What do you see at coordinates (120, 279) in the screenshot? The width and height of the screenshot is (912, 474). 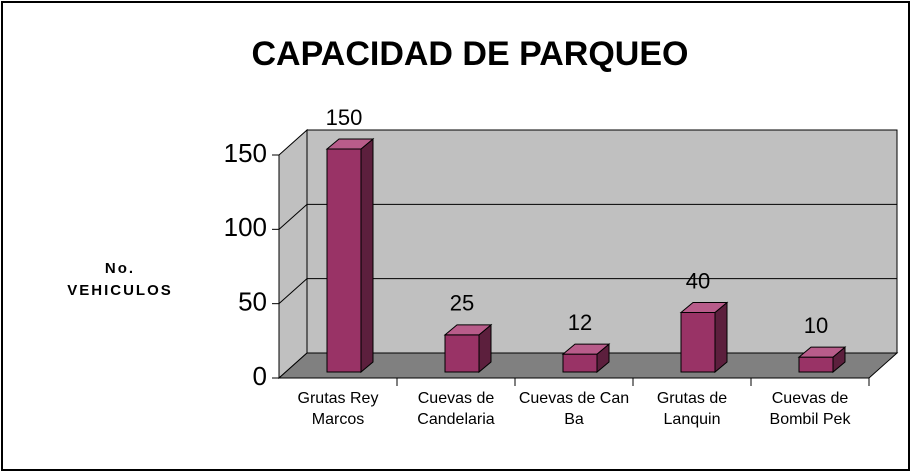 I see `y-axis-label: No. VEHICULOS` at bounding box center [120, 279].